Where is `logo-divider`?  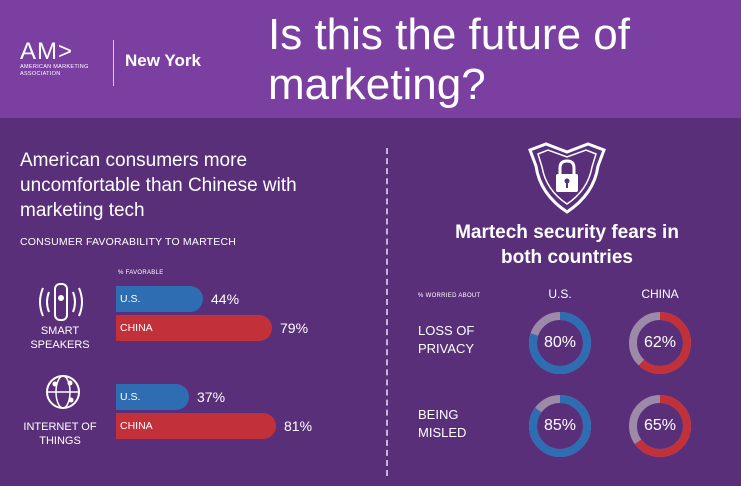 logo-divider is located at coordinates (113, 63).